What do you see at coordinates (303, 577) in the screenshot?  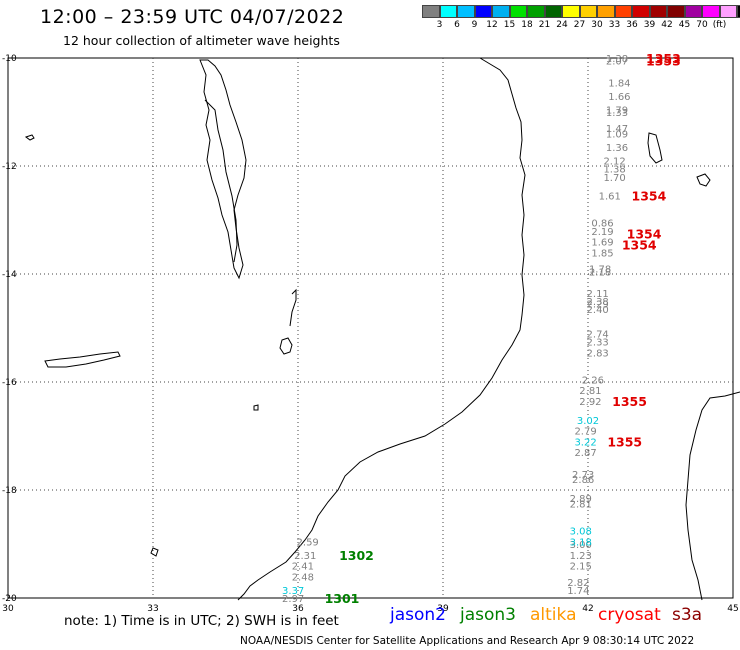 I see `wave-height-value: 2.48` at bounding box center [303, 577].